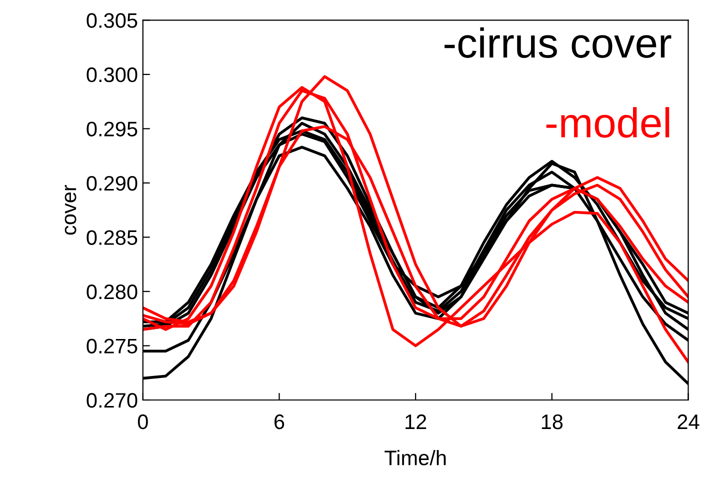  Describe the element at coordinates (112, 183) in the screenshot. I see `y-tick-label: 0.290` at that location.